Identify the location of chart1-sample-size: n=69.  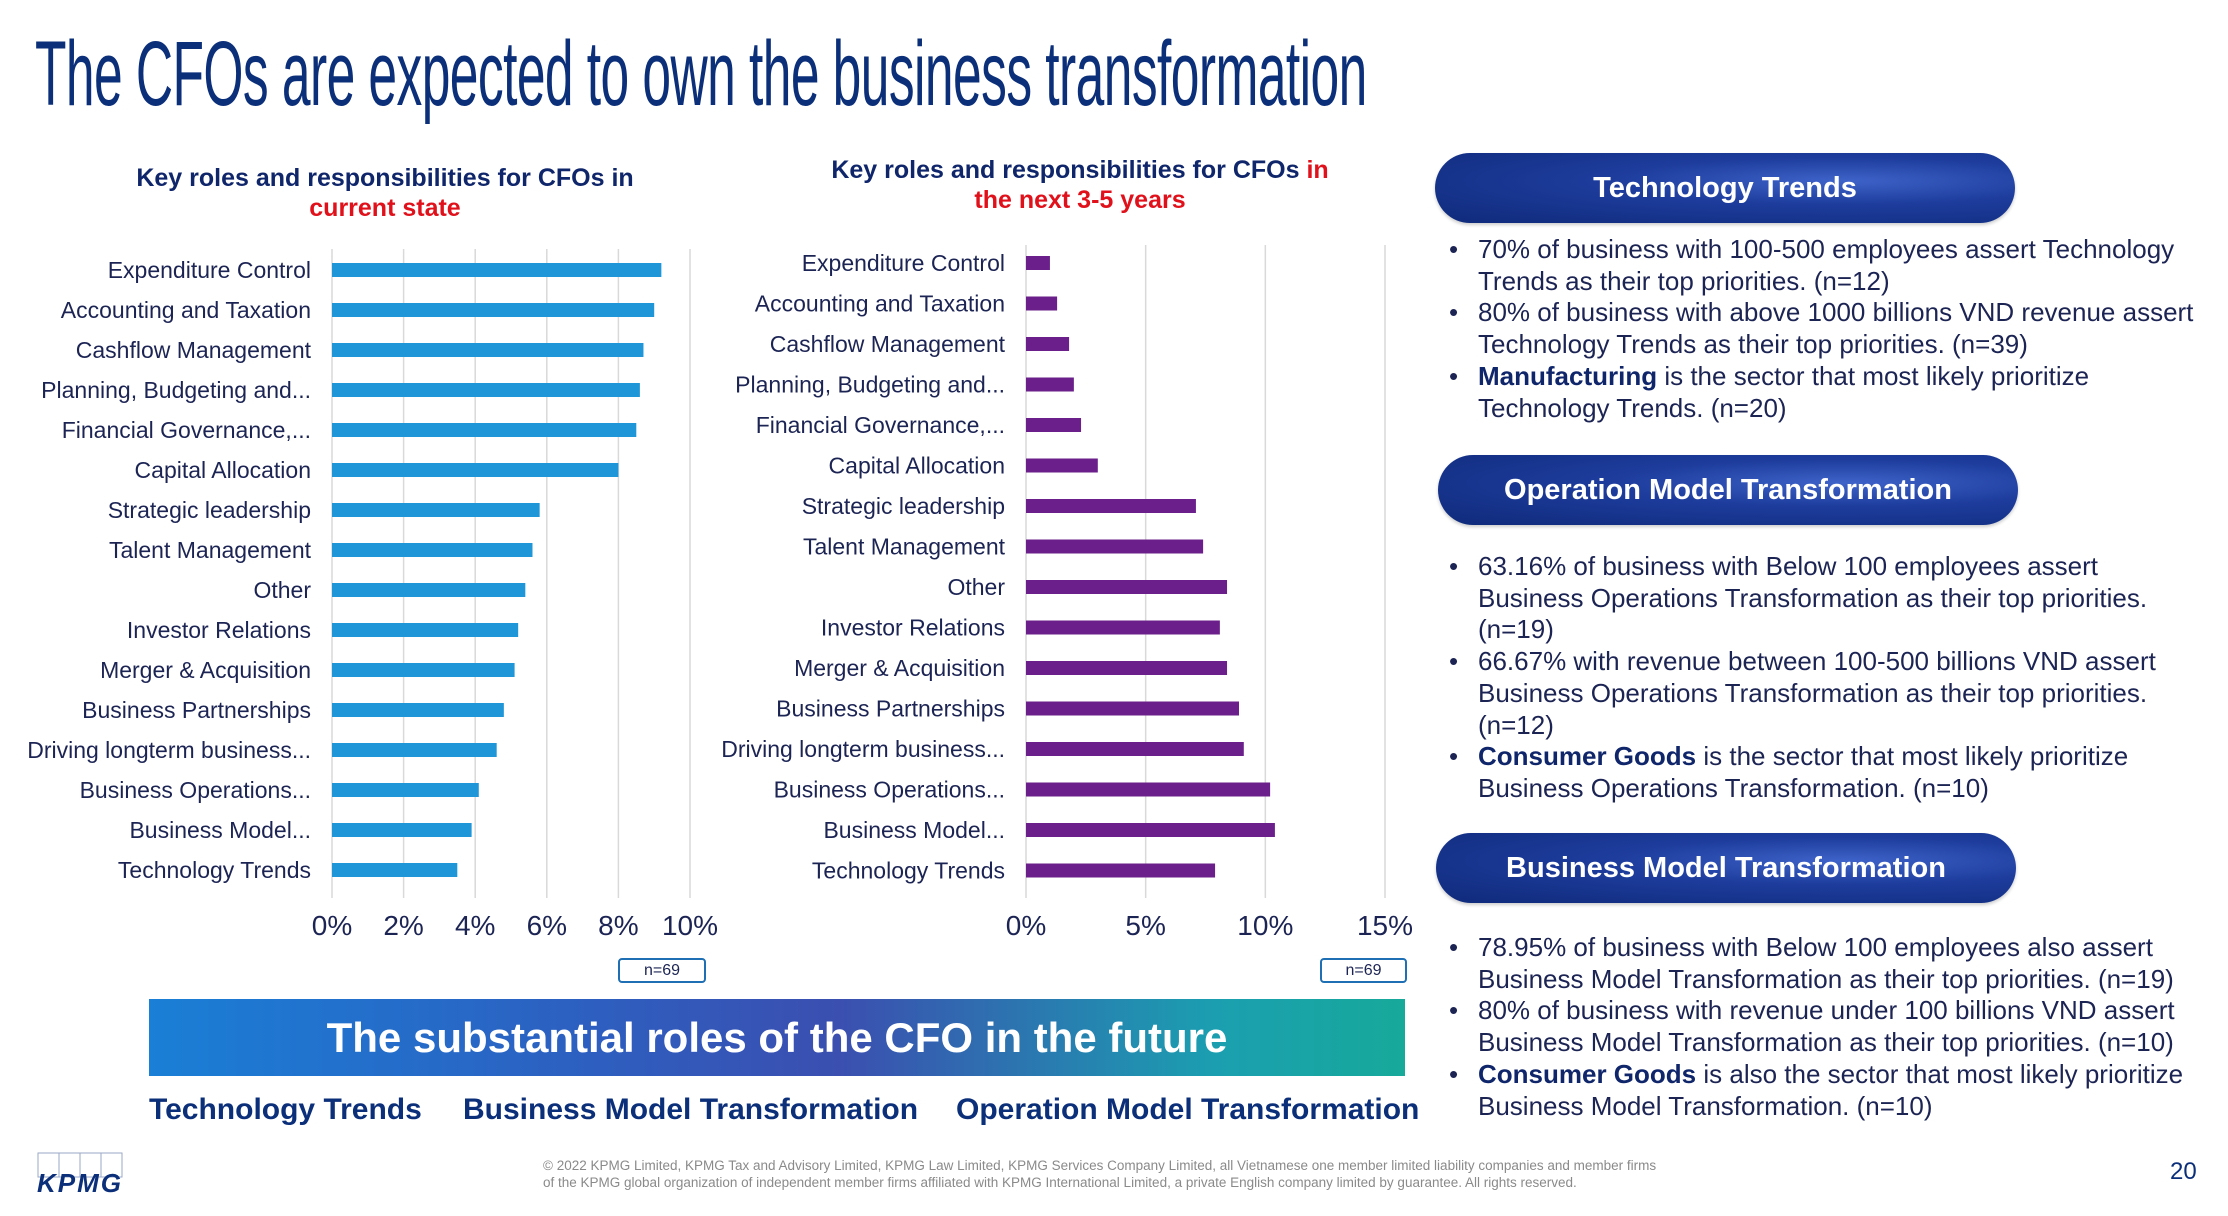
(662, 970).